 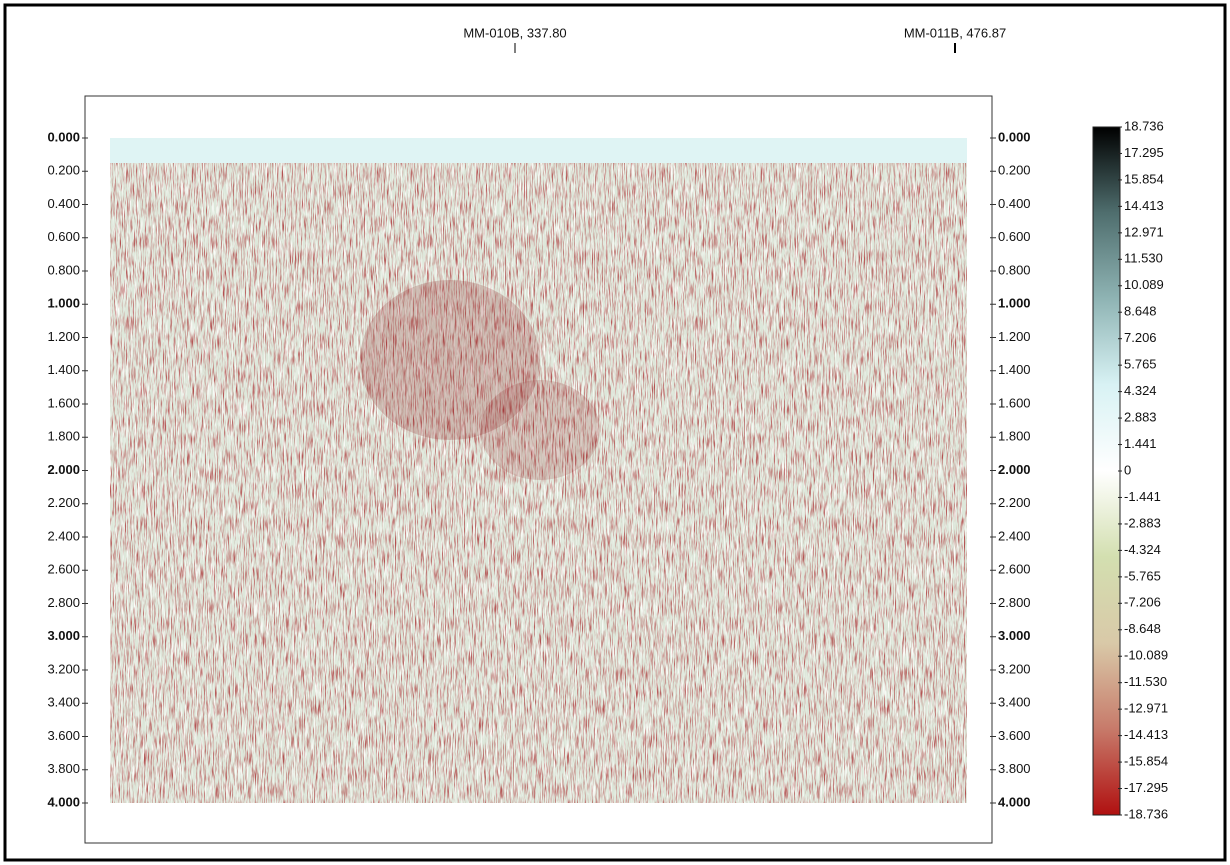 I want to click on well-label: MM-010B, 337.80, so click(x=514, y=32).